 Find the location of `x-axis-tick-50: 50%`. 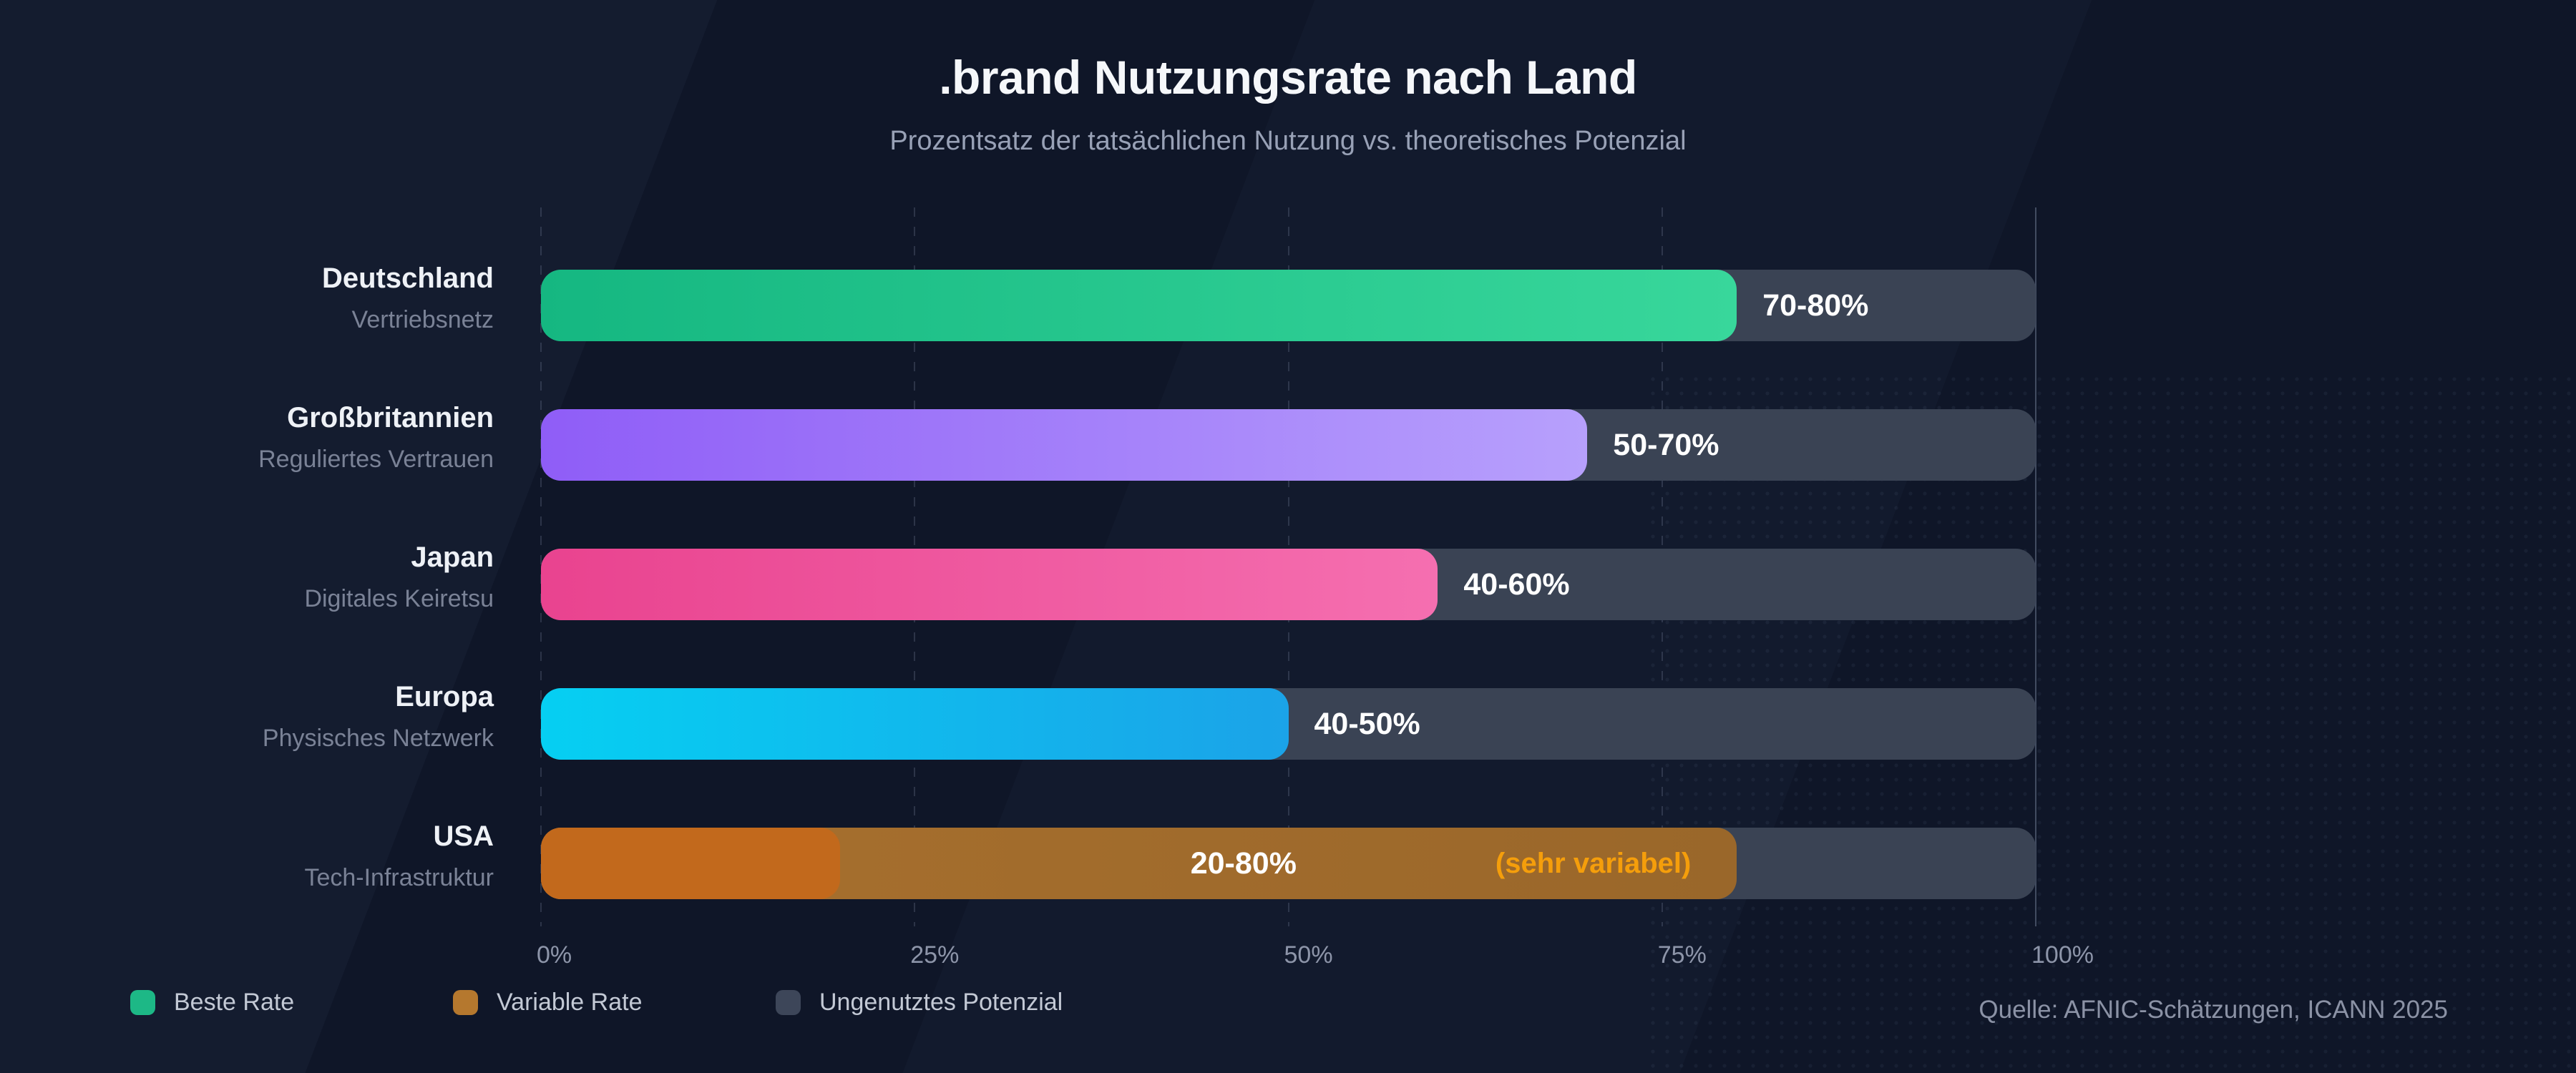

x-axis-tick-50: 50% is located at coordinates (1308, 955).